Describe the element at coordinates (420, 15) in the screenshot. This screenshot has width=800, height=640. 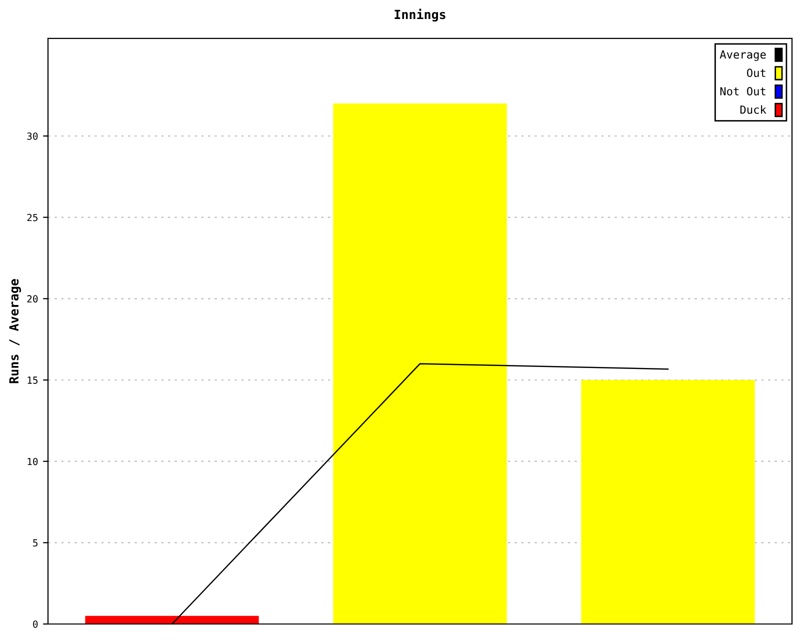
I see `chart-title: Innings` at that location.